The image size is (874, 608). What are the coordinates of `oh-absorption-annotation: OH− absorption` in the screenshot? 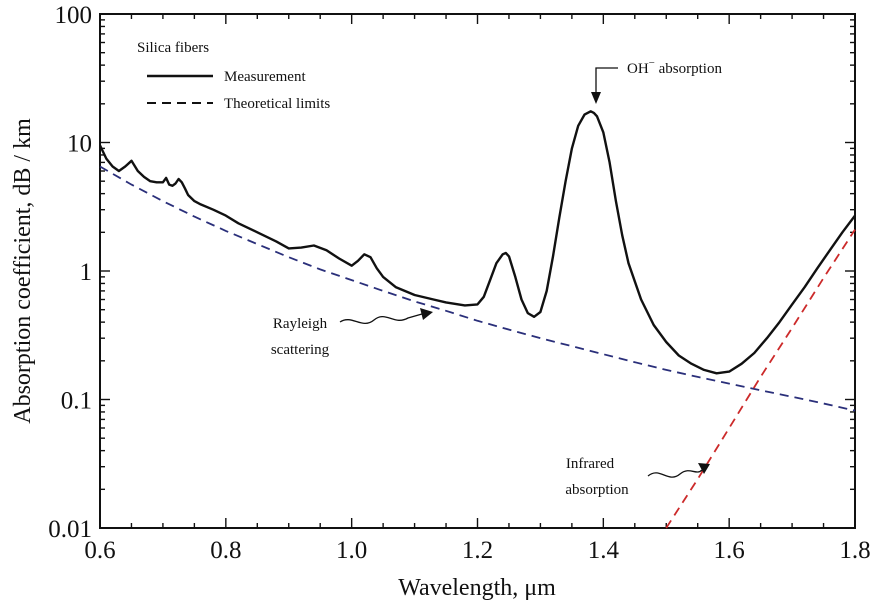 It's located at (656, 80).